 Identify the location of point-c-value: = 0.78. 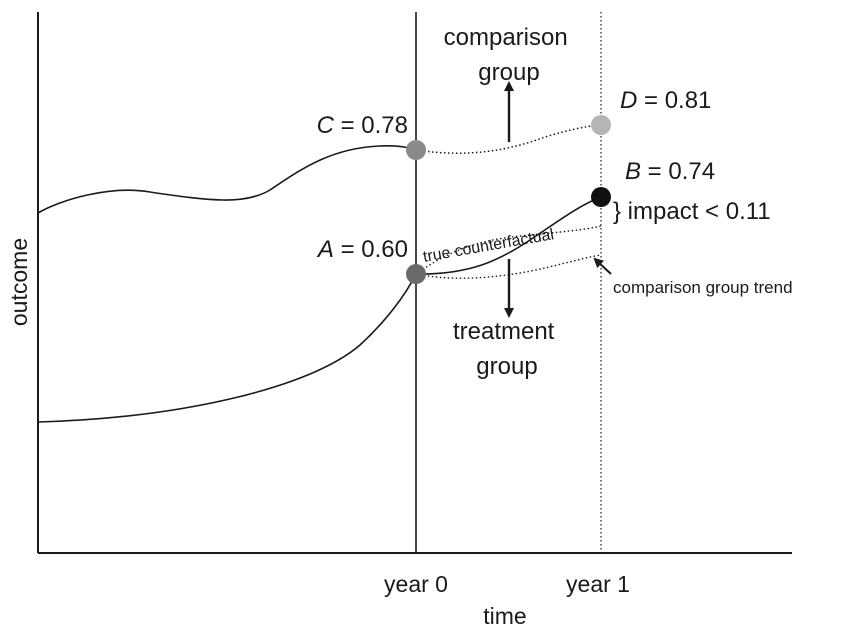
(371, 125).